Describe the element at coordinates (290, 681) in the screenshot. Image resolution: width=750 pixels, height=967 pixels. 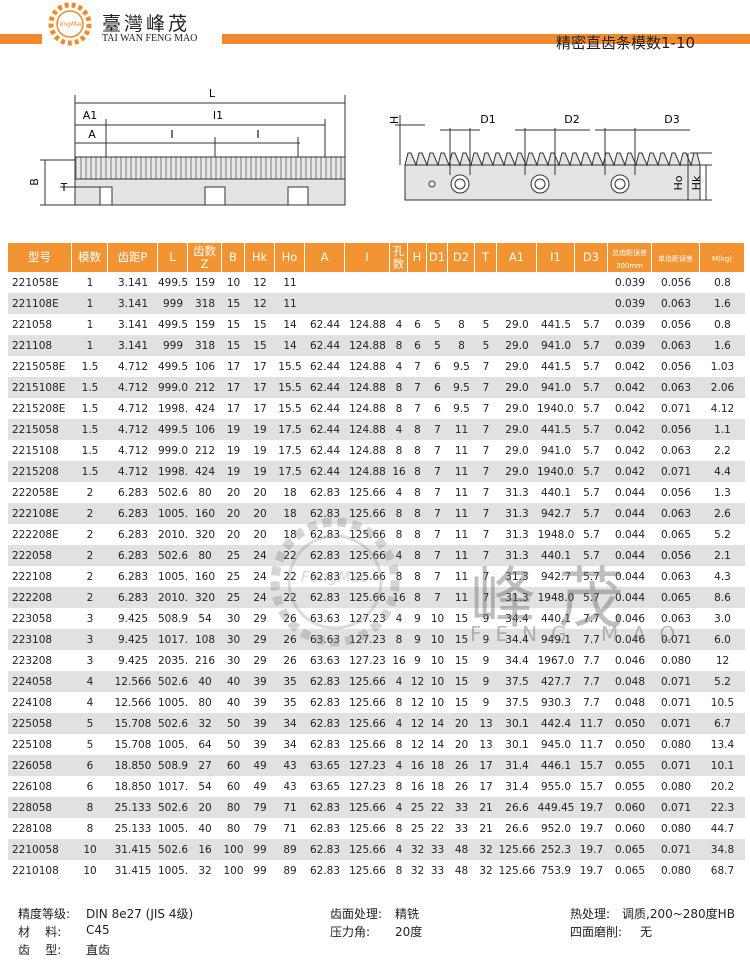
I see `cell: 35` at that location.